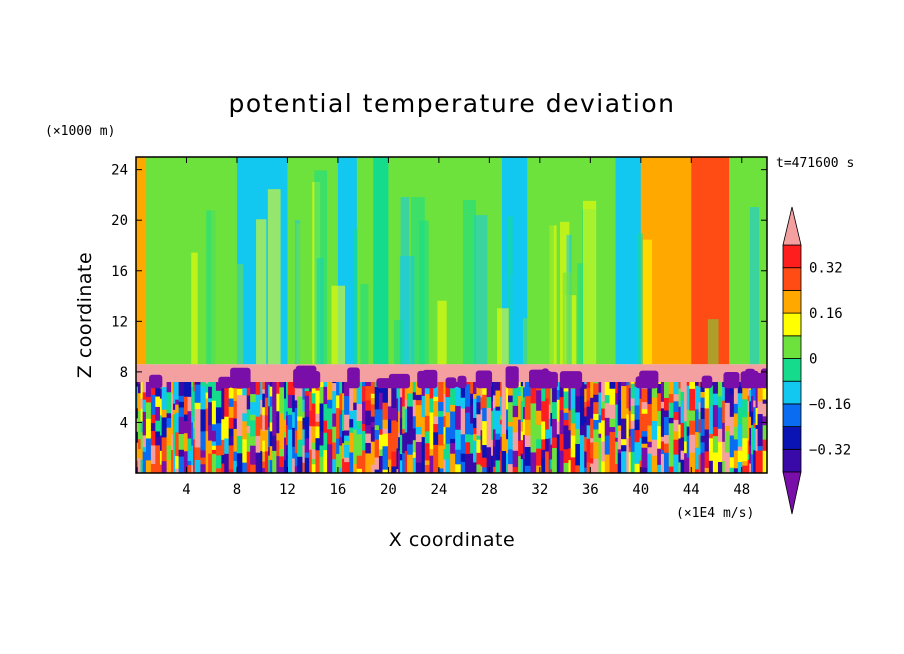  What do you see at coordinates (119, 322) in the screenshot?
I see `y-tick-label: 12` at bounding box center [119, 322].